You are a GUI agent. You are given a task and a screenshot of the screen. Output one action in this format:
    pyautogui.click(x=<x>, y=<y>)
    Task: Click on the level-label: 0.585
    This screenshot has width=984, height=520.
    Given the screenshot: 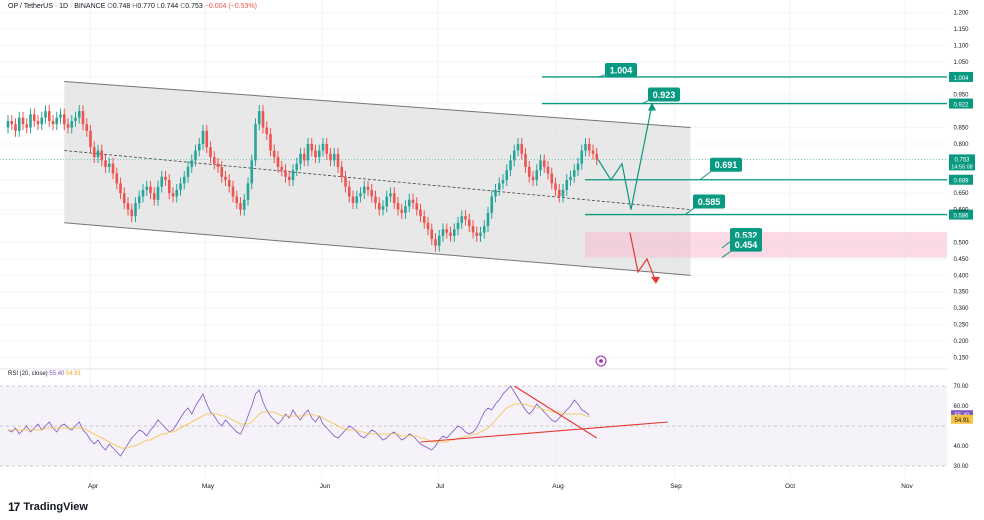 What is the action you would take?
    pyautogui.click(x=709, y=202)
    